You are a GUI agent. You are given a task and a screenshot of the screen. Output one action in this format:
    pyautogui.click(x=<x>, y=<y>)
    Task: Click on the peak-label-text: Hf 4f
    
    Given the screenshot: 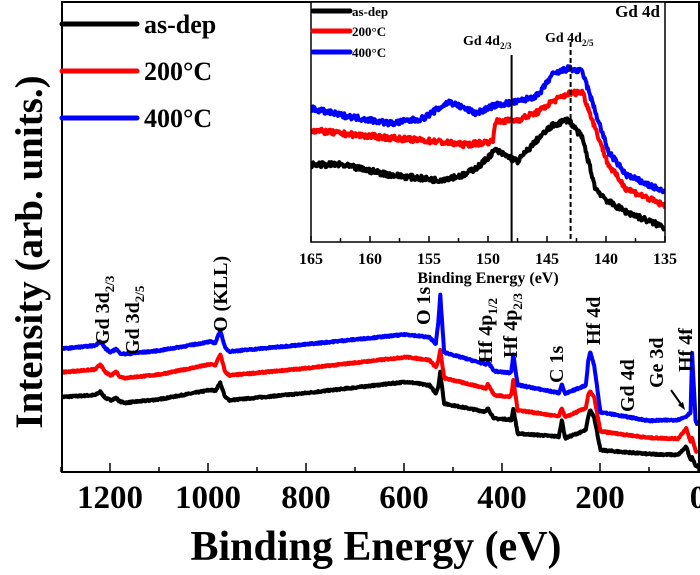 What is the action you would take?
    pyautogui.click(x=686, y=350)
    